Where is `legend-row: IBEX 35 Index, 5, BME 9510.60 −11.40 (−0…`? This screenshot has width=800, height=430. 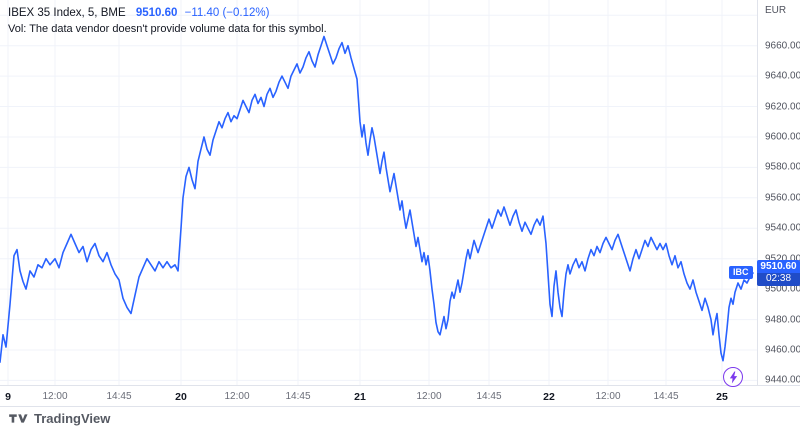 legend-row: IBEX 35 Index, 5, BME 9510.60 −11.40 (−0… is located at coordinates (167, 13).